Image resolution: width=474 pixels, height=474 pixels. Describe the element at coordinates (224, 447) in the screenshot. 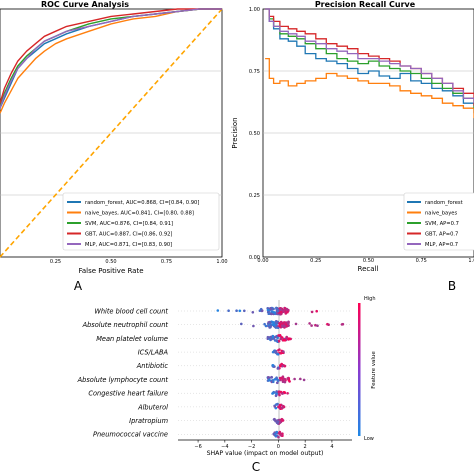

I see `shap-x-tick-label: −4` at that location.